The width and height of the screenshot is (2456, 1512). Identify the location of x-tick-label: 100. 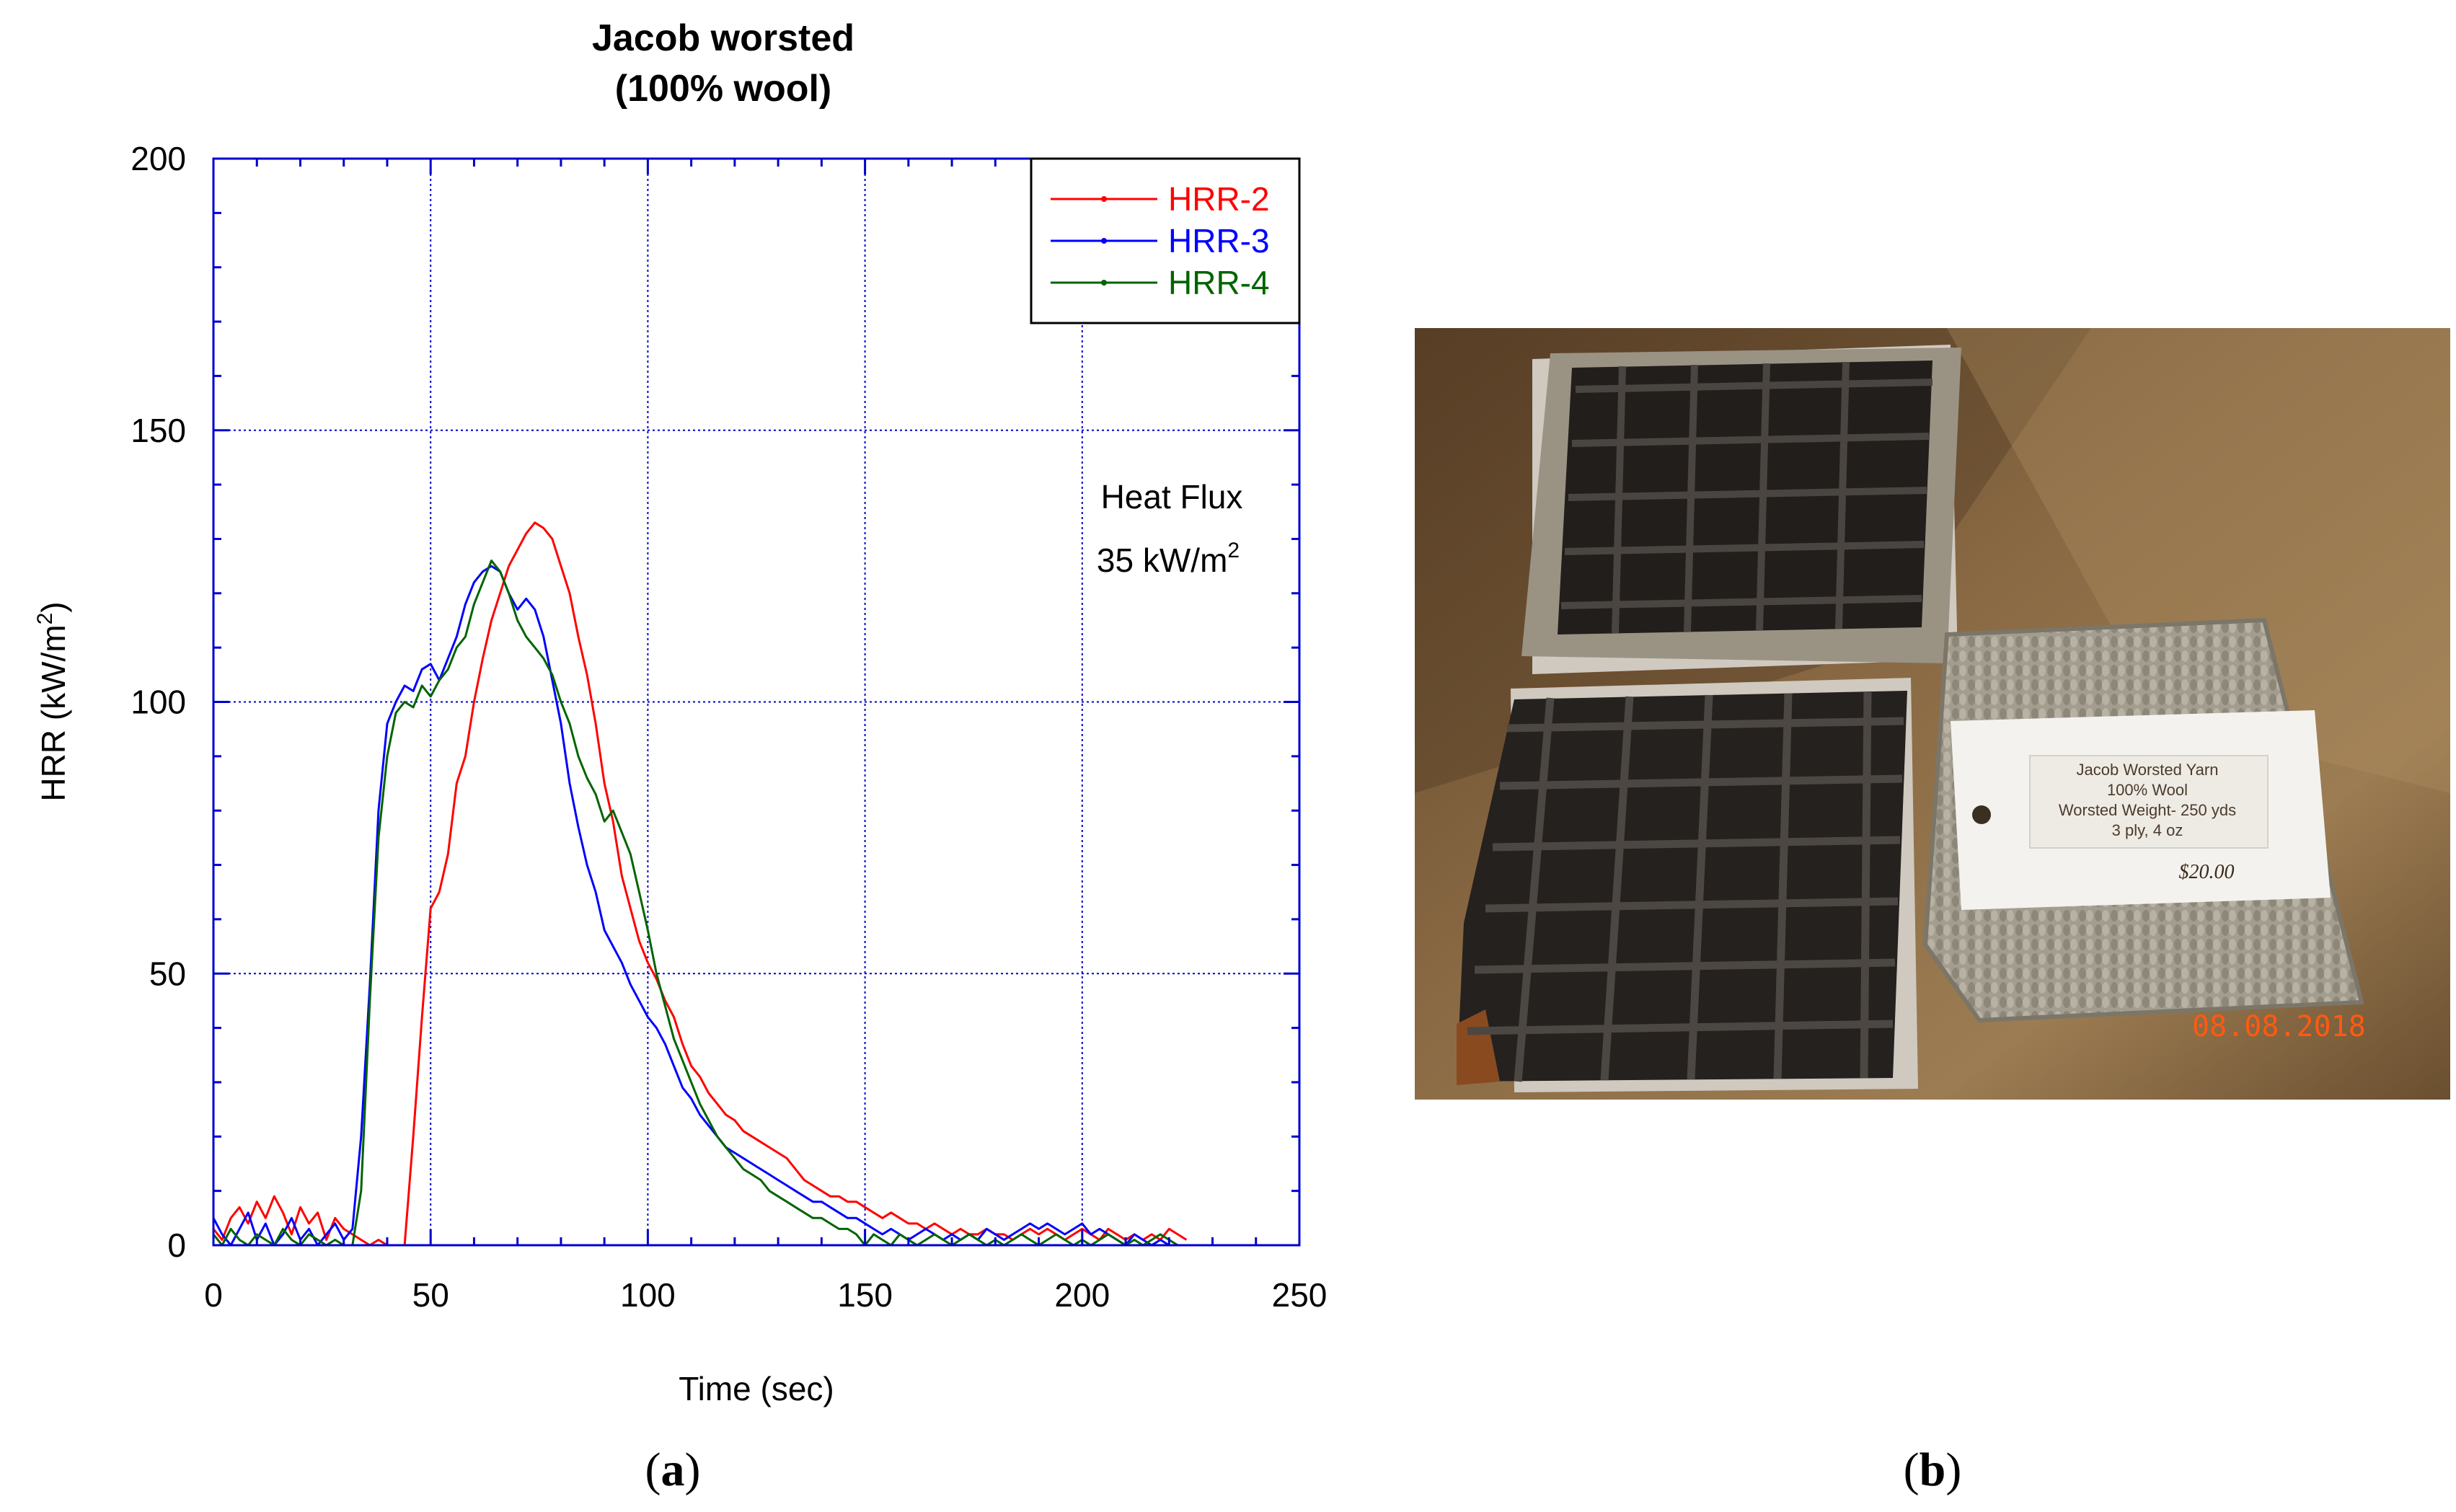
(648, 1295).